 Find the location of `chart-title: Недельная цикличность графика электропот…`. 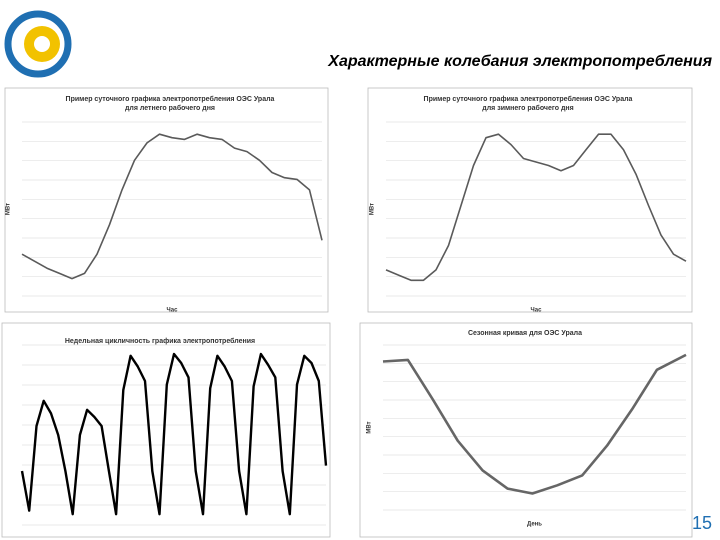

chart-title: Недельная цикличность графика электропот… is located at coordinates (160, 341).